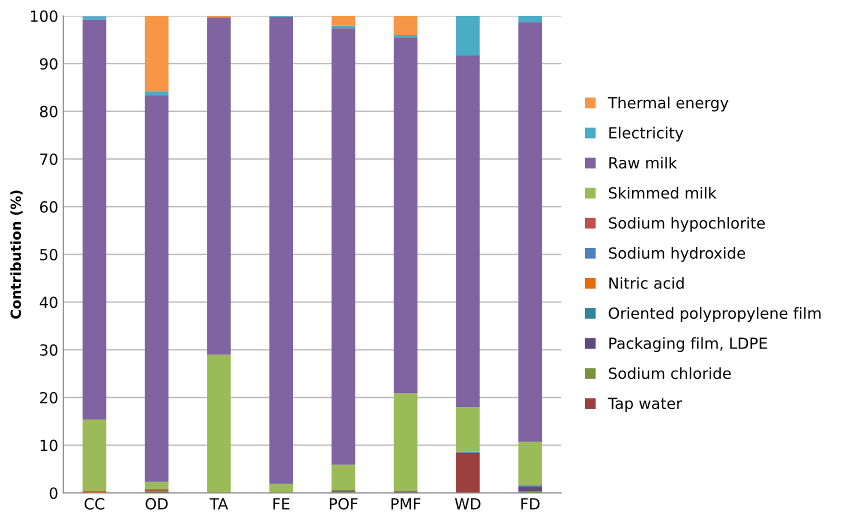  What do you see at coordinates (645, 405) in the screenshot?
I see `legend-label: Tap water` at bounding box center [645, 405].